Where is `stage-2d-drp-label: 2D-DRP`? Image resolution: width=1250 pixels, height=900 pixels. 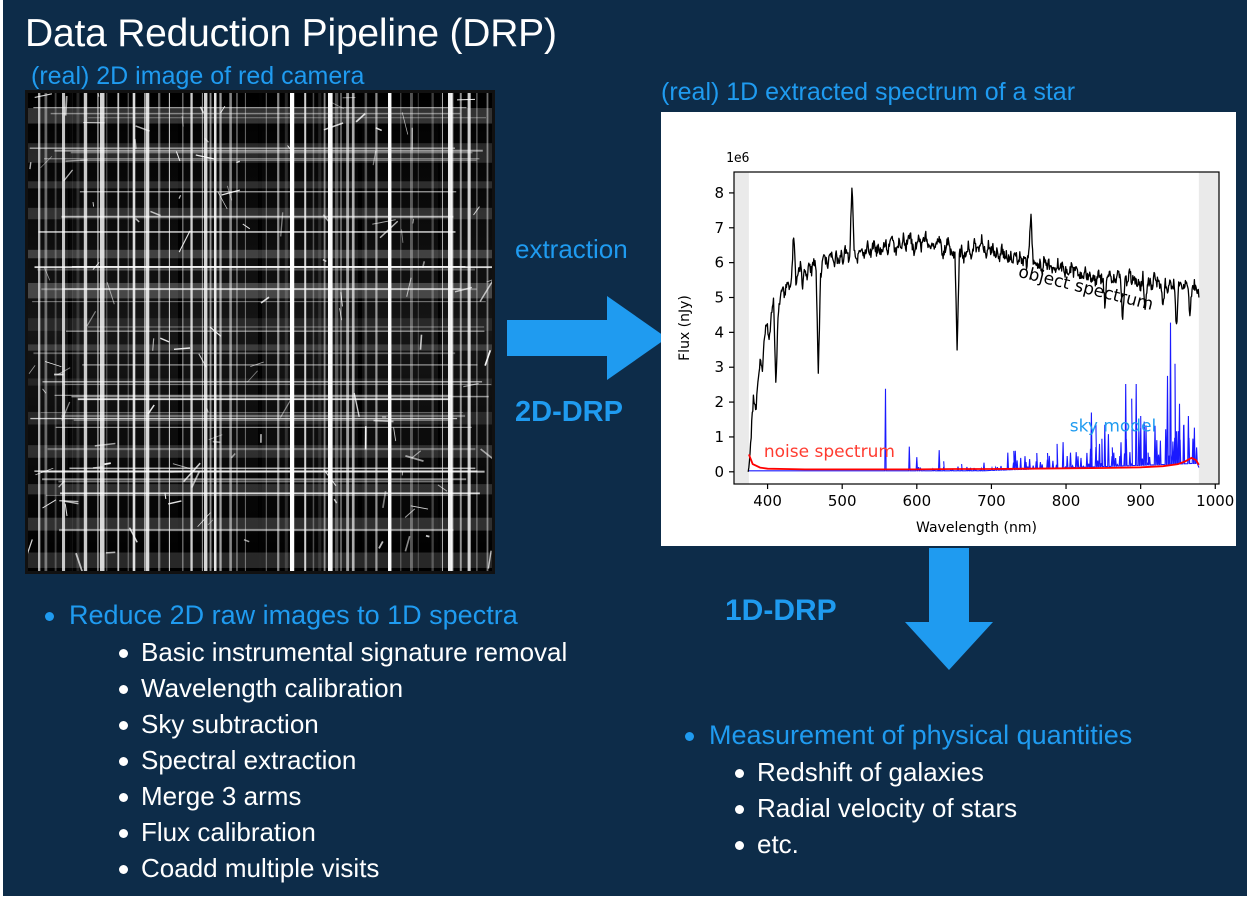 stage-2d-drp-label: 2D-DRP is located at coordinates (569, 412).